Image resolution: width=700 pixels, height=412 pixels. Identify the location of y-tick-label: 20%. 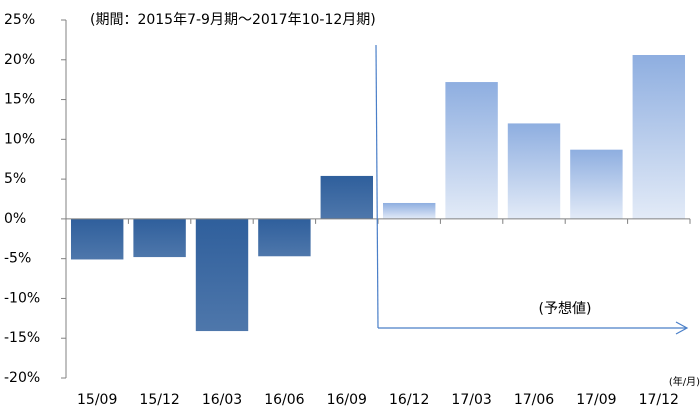
(19, 60).